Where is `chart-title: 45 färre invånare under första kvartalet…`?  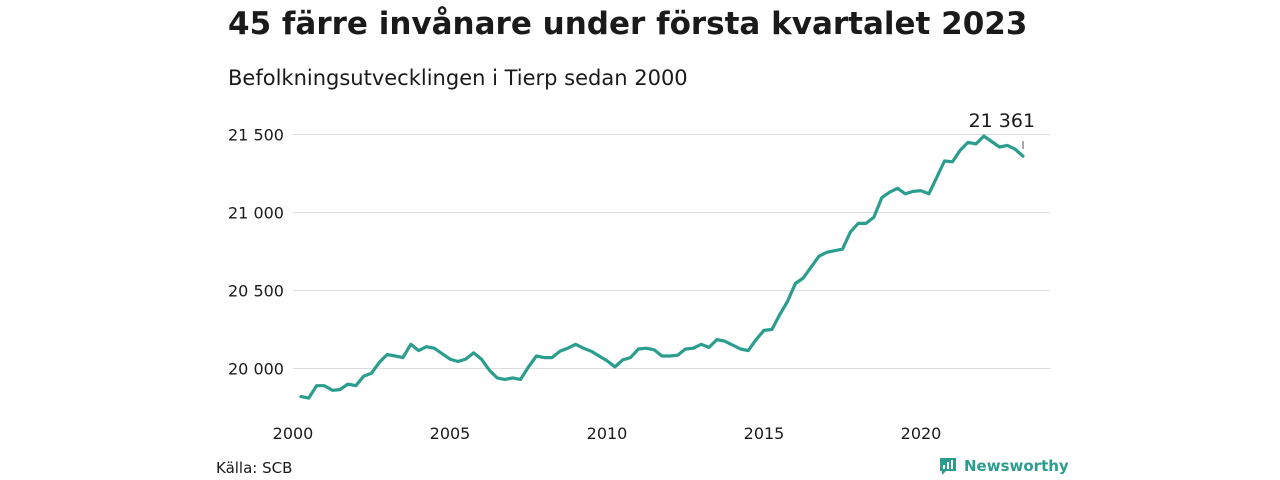 chart-title: 45 färre invånare under första kvartalet… is located at coordinates (628, 24).